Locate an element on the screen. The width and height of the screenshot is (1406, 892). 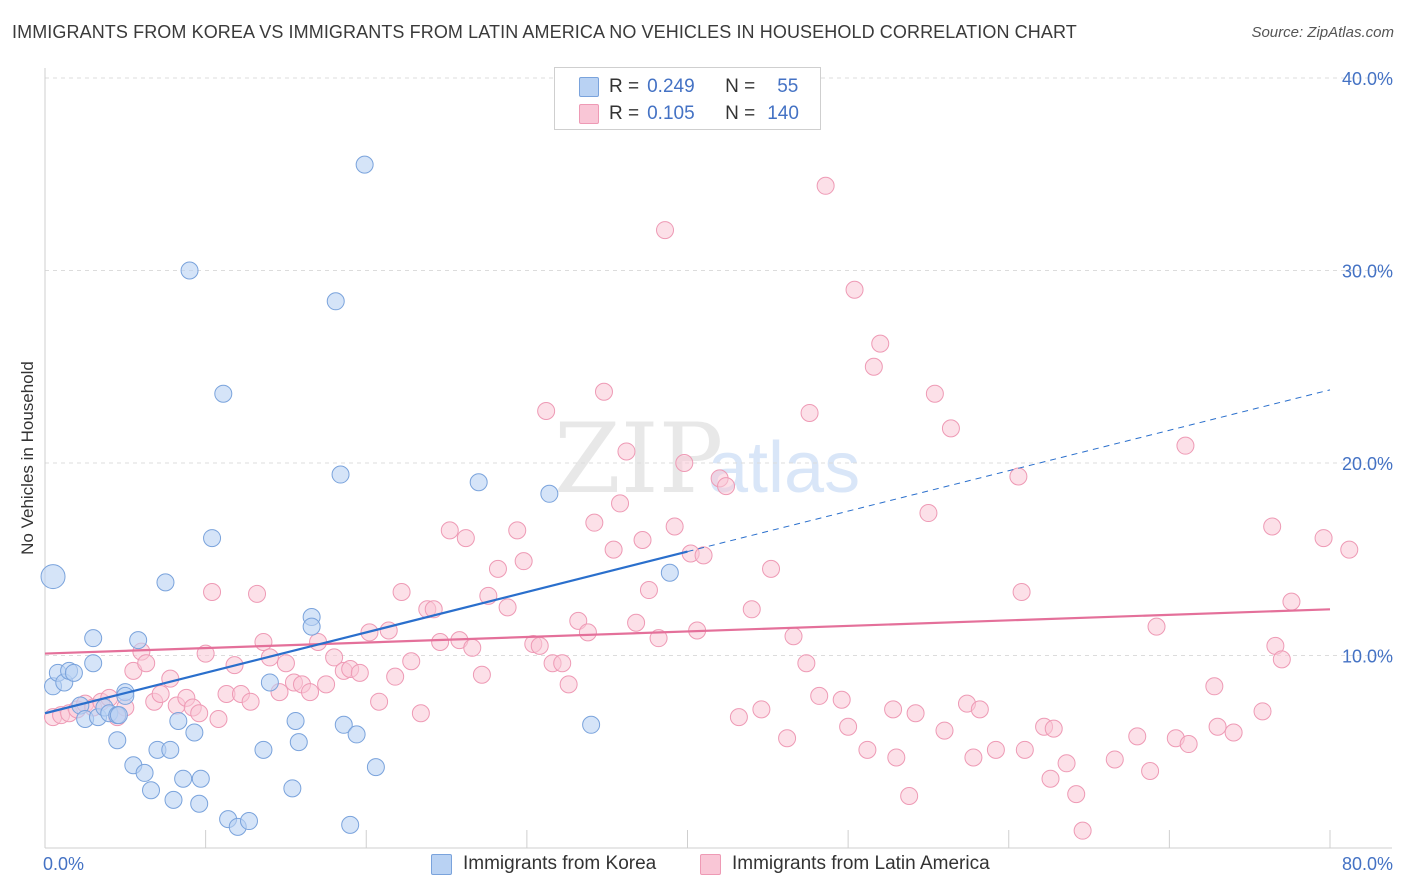
source-note: Source: ZipAtlas.com is located at coordinates (1322, 32).